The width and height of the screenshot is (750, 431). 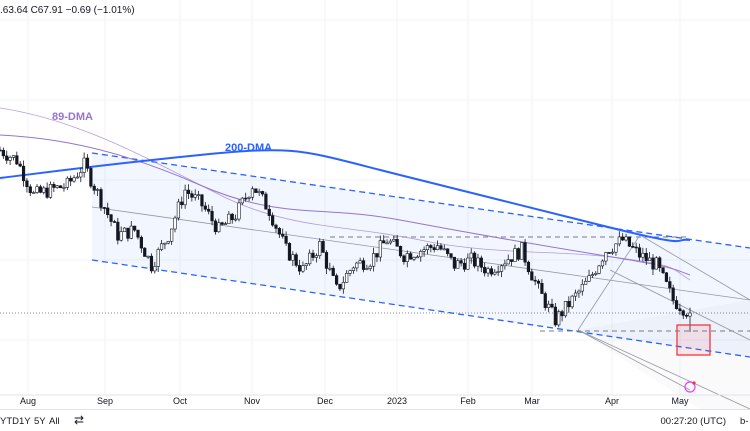 I want to click on x-tick-label: Apr, so click(x=612, y=401).